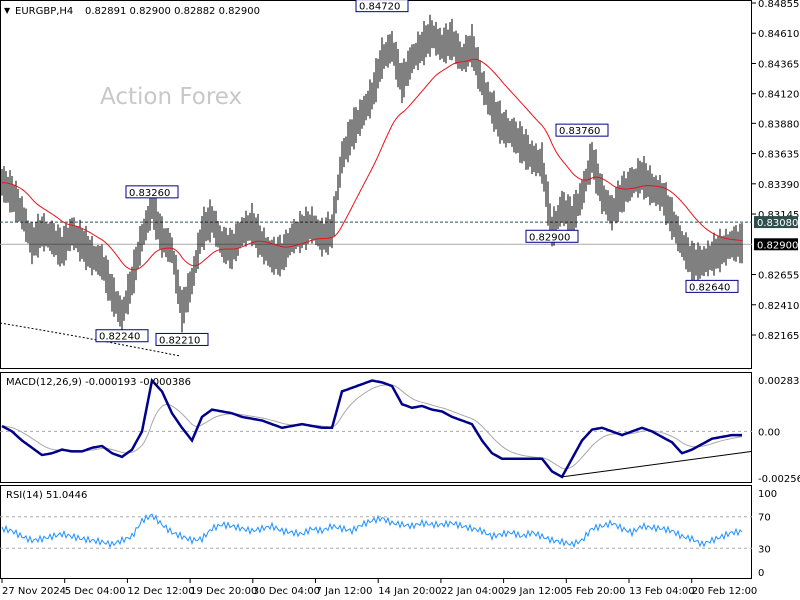  What do you see at coordinates (778, 64) in the screenshot?
I see `y-tick-label: 0.84365` at bounding box center [778, 64].